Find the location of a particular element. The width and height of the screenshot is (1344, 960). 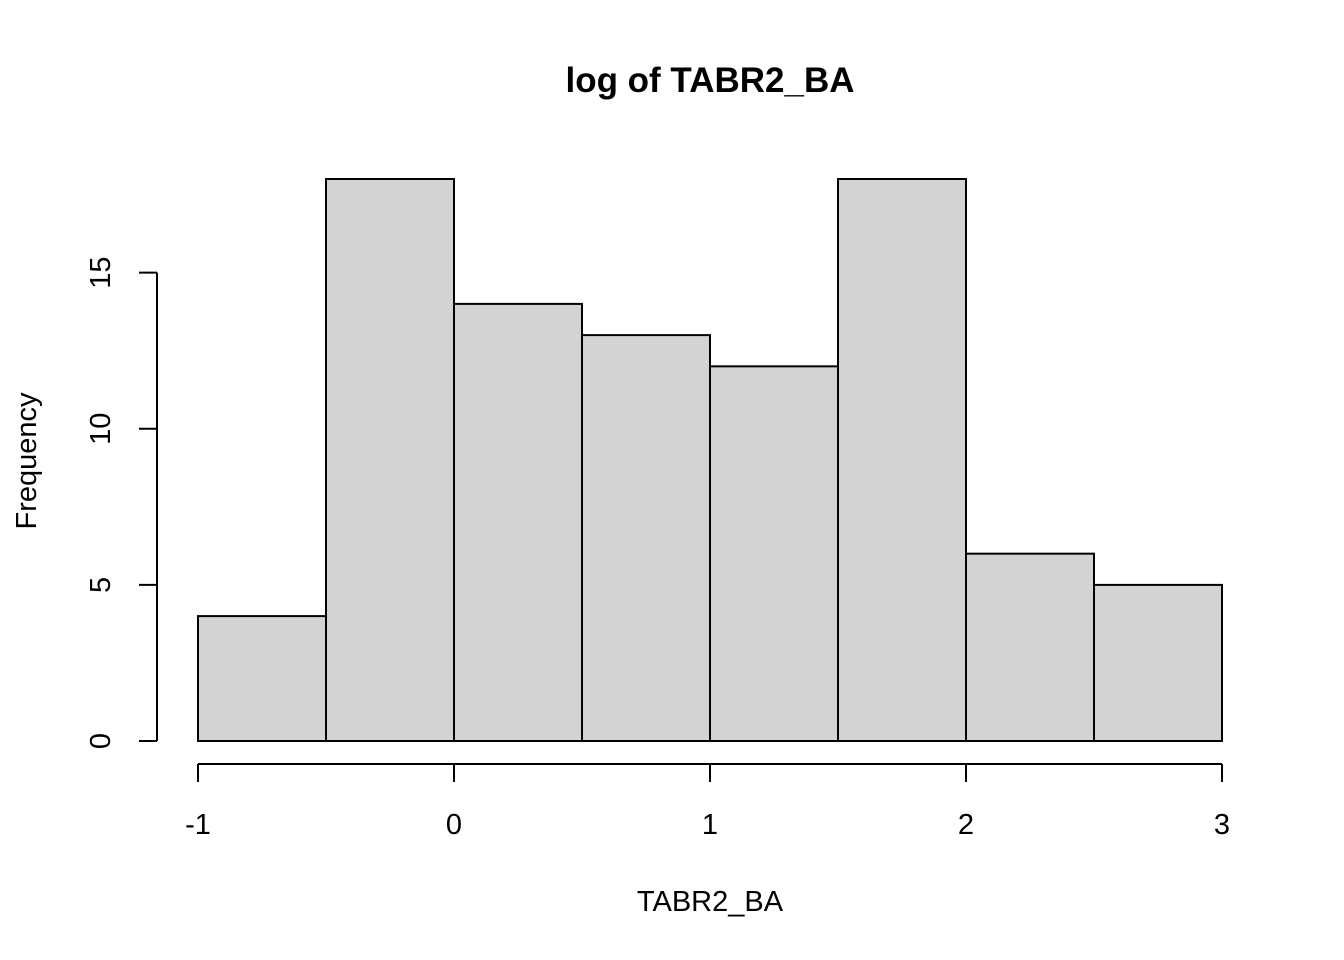

y-axis-label: Frequency is located at coordinates (27, 461).